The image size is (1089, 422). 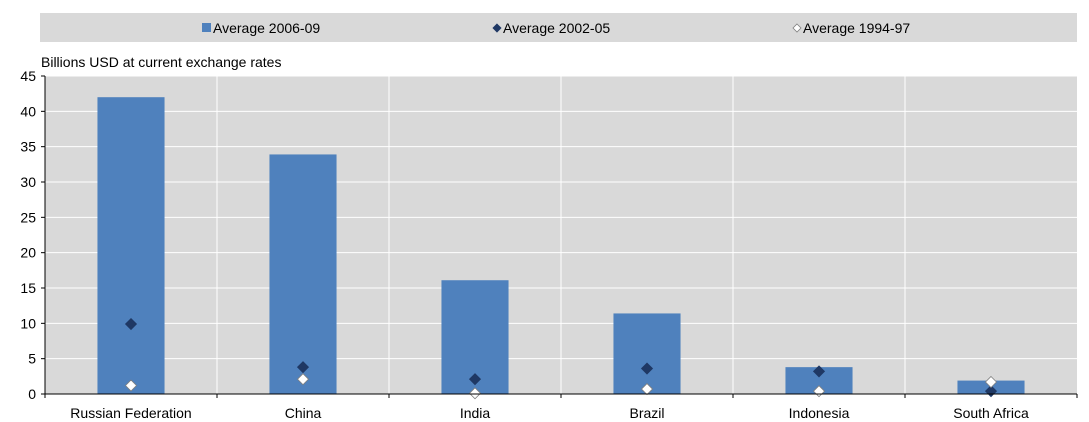 What do you see at coordinates (28, 217) in the screenshot?
I see `y-tick-label: 25` at bounding box center [28, 217].